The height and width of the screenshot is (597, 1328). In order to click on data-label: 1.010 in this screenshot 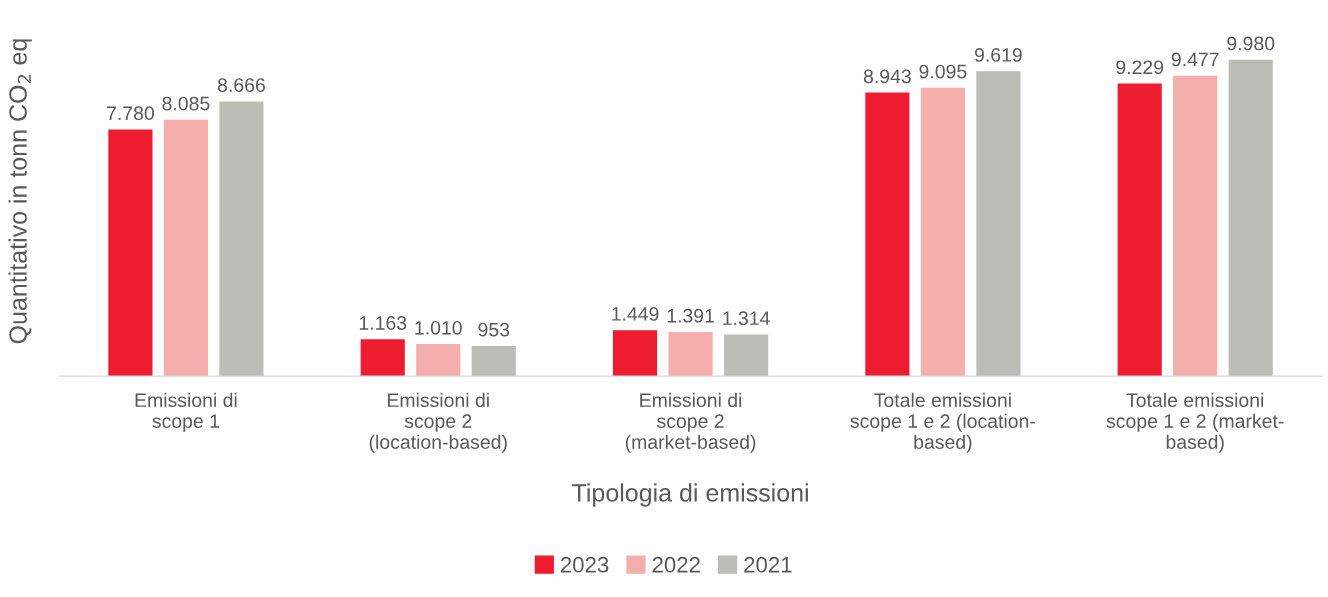, I will do `click(438, 327)`.